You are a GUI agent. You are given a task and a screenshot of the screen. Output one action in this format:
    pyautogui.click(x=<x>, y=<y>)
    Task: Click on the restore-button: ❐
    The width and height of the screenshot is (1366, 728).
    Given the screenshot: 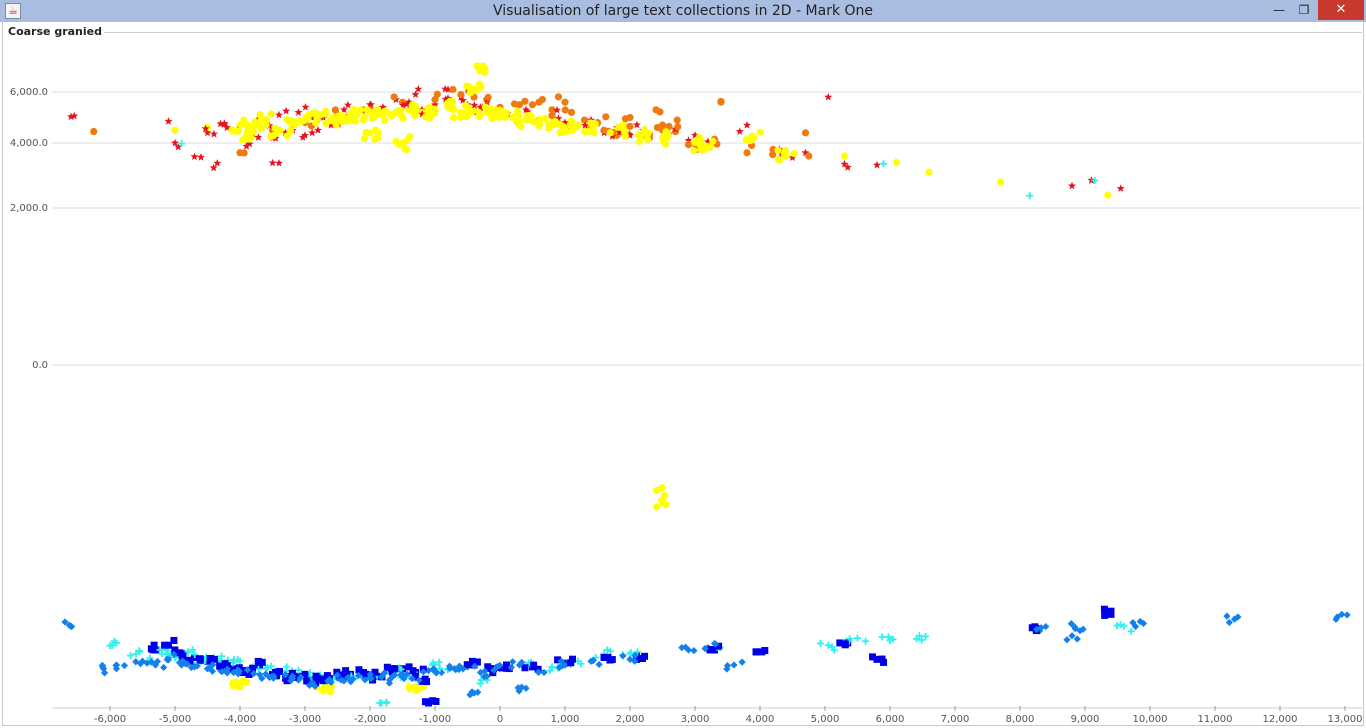 What is the action you would take?
    pyautogui.click(x=1304, y=10)
    